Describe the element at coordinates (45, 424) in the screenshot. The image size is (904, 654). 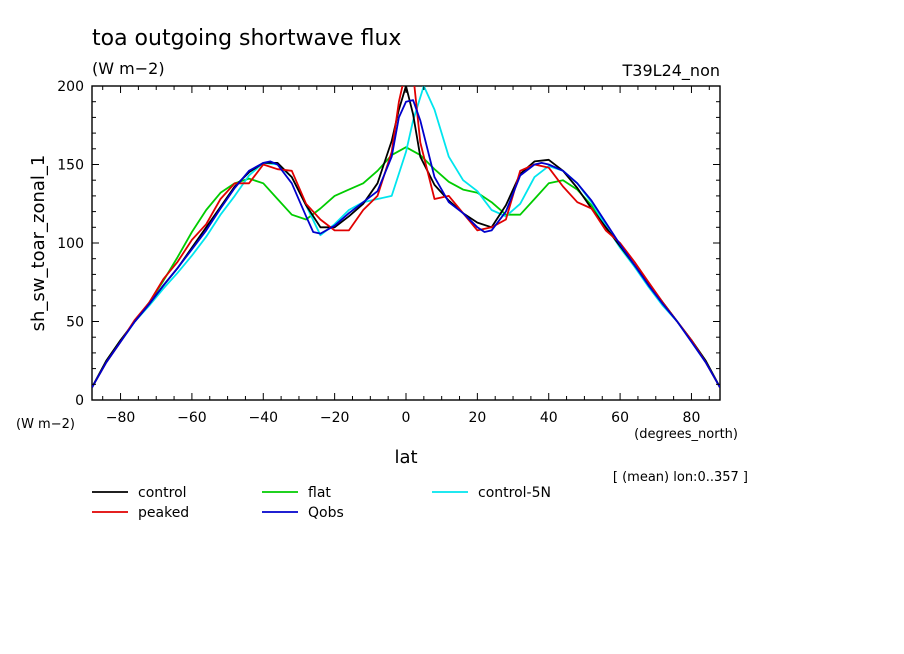
I see `y-axis-units: (W m−2)` at that location.